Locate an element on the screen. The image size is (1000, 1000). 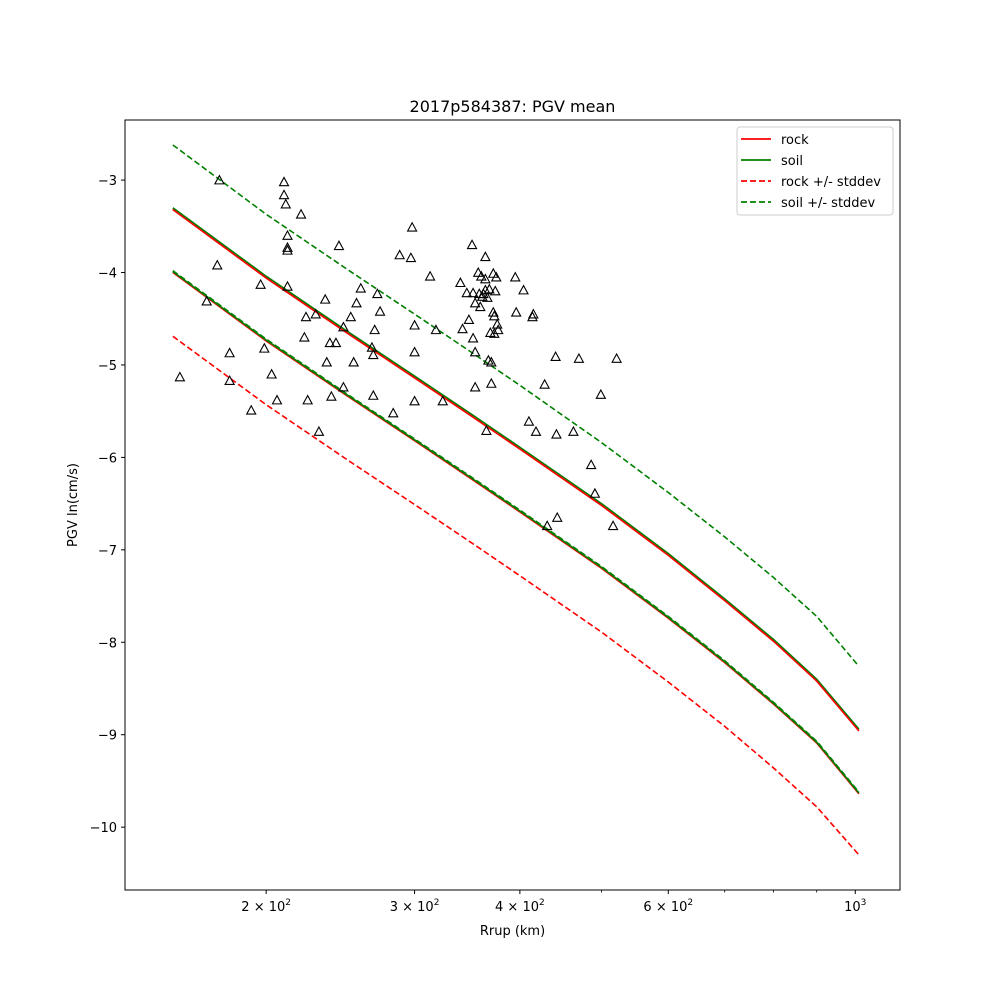
x-axis-label: Rrup (km) is located at coordinates (512, 931).